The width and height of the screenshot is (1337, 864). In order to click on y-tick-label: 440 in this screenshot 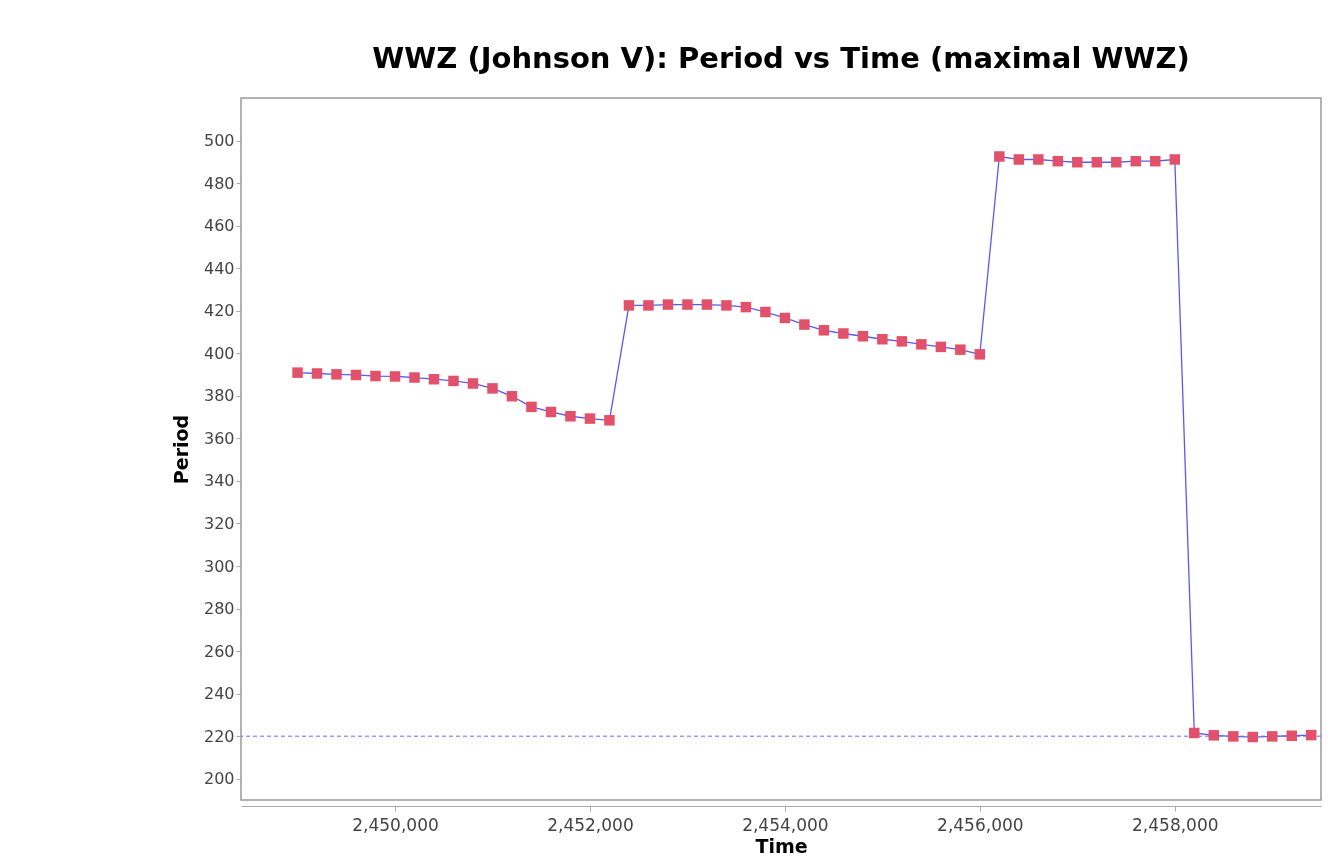, I will do `click(219, 268)`.